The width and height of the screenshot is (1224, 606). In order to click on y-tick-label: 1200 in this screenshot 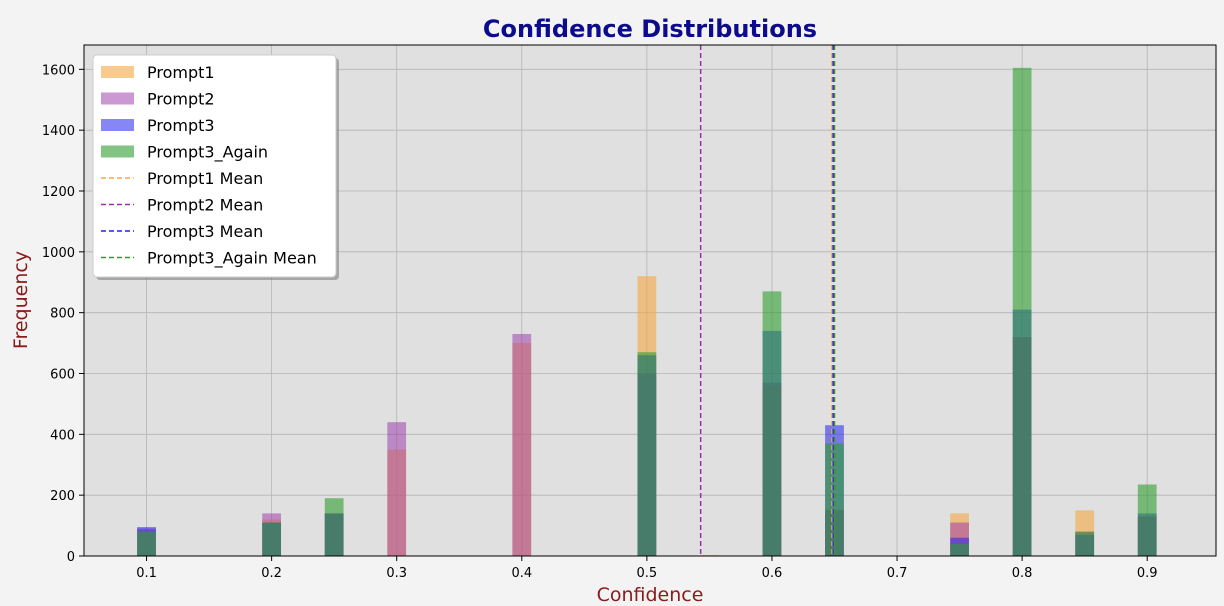, I will do `click(58, 192)`.